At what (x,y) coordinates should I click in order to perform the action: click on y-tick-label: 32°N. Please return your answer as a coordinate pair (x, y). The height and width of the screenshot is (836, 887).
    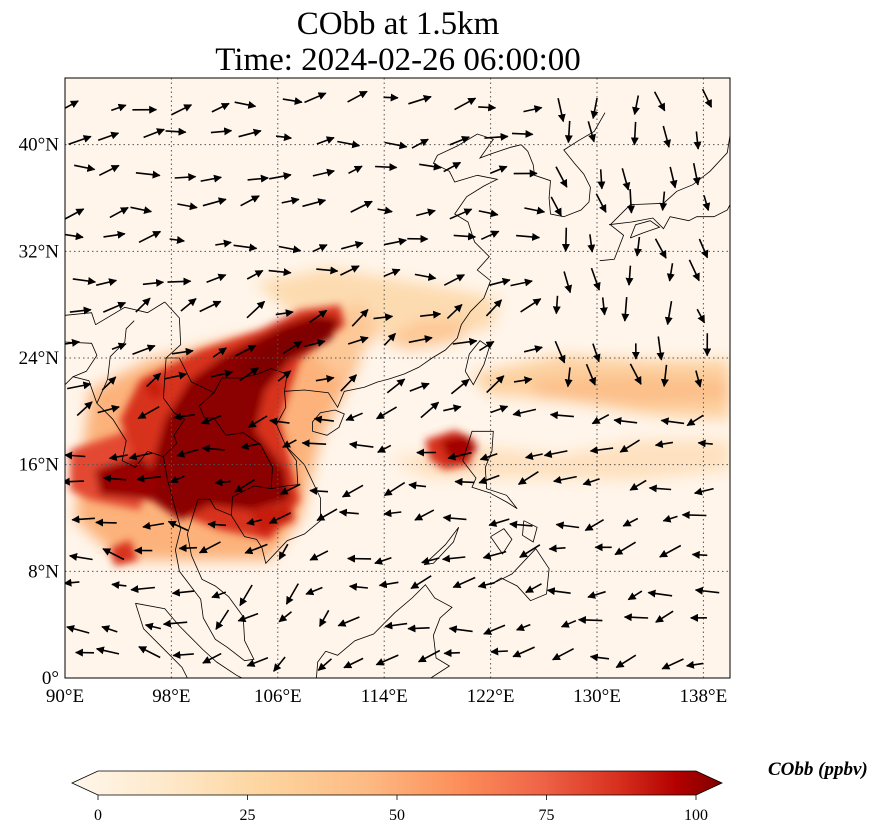
    Looking at the image, I should click on (39, 251).